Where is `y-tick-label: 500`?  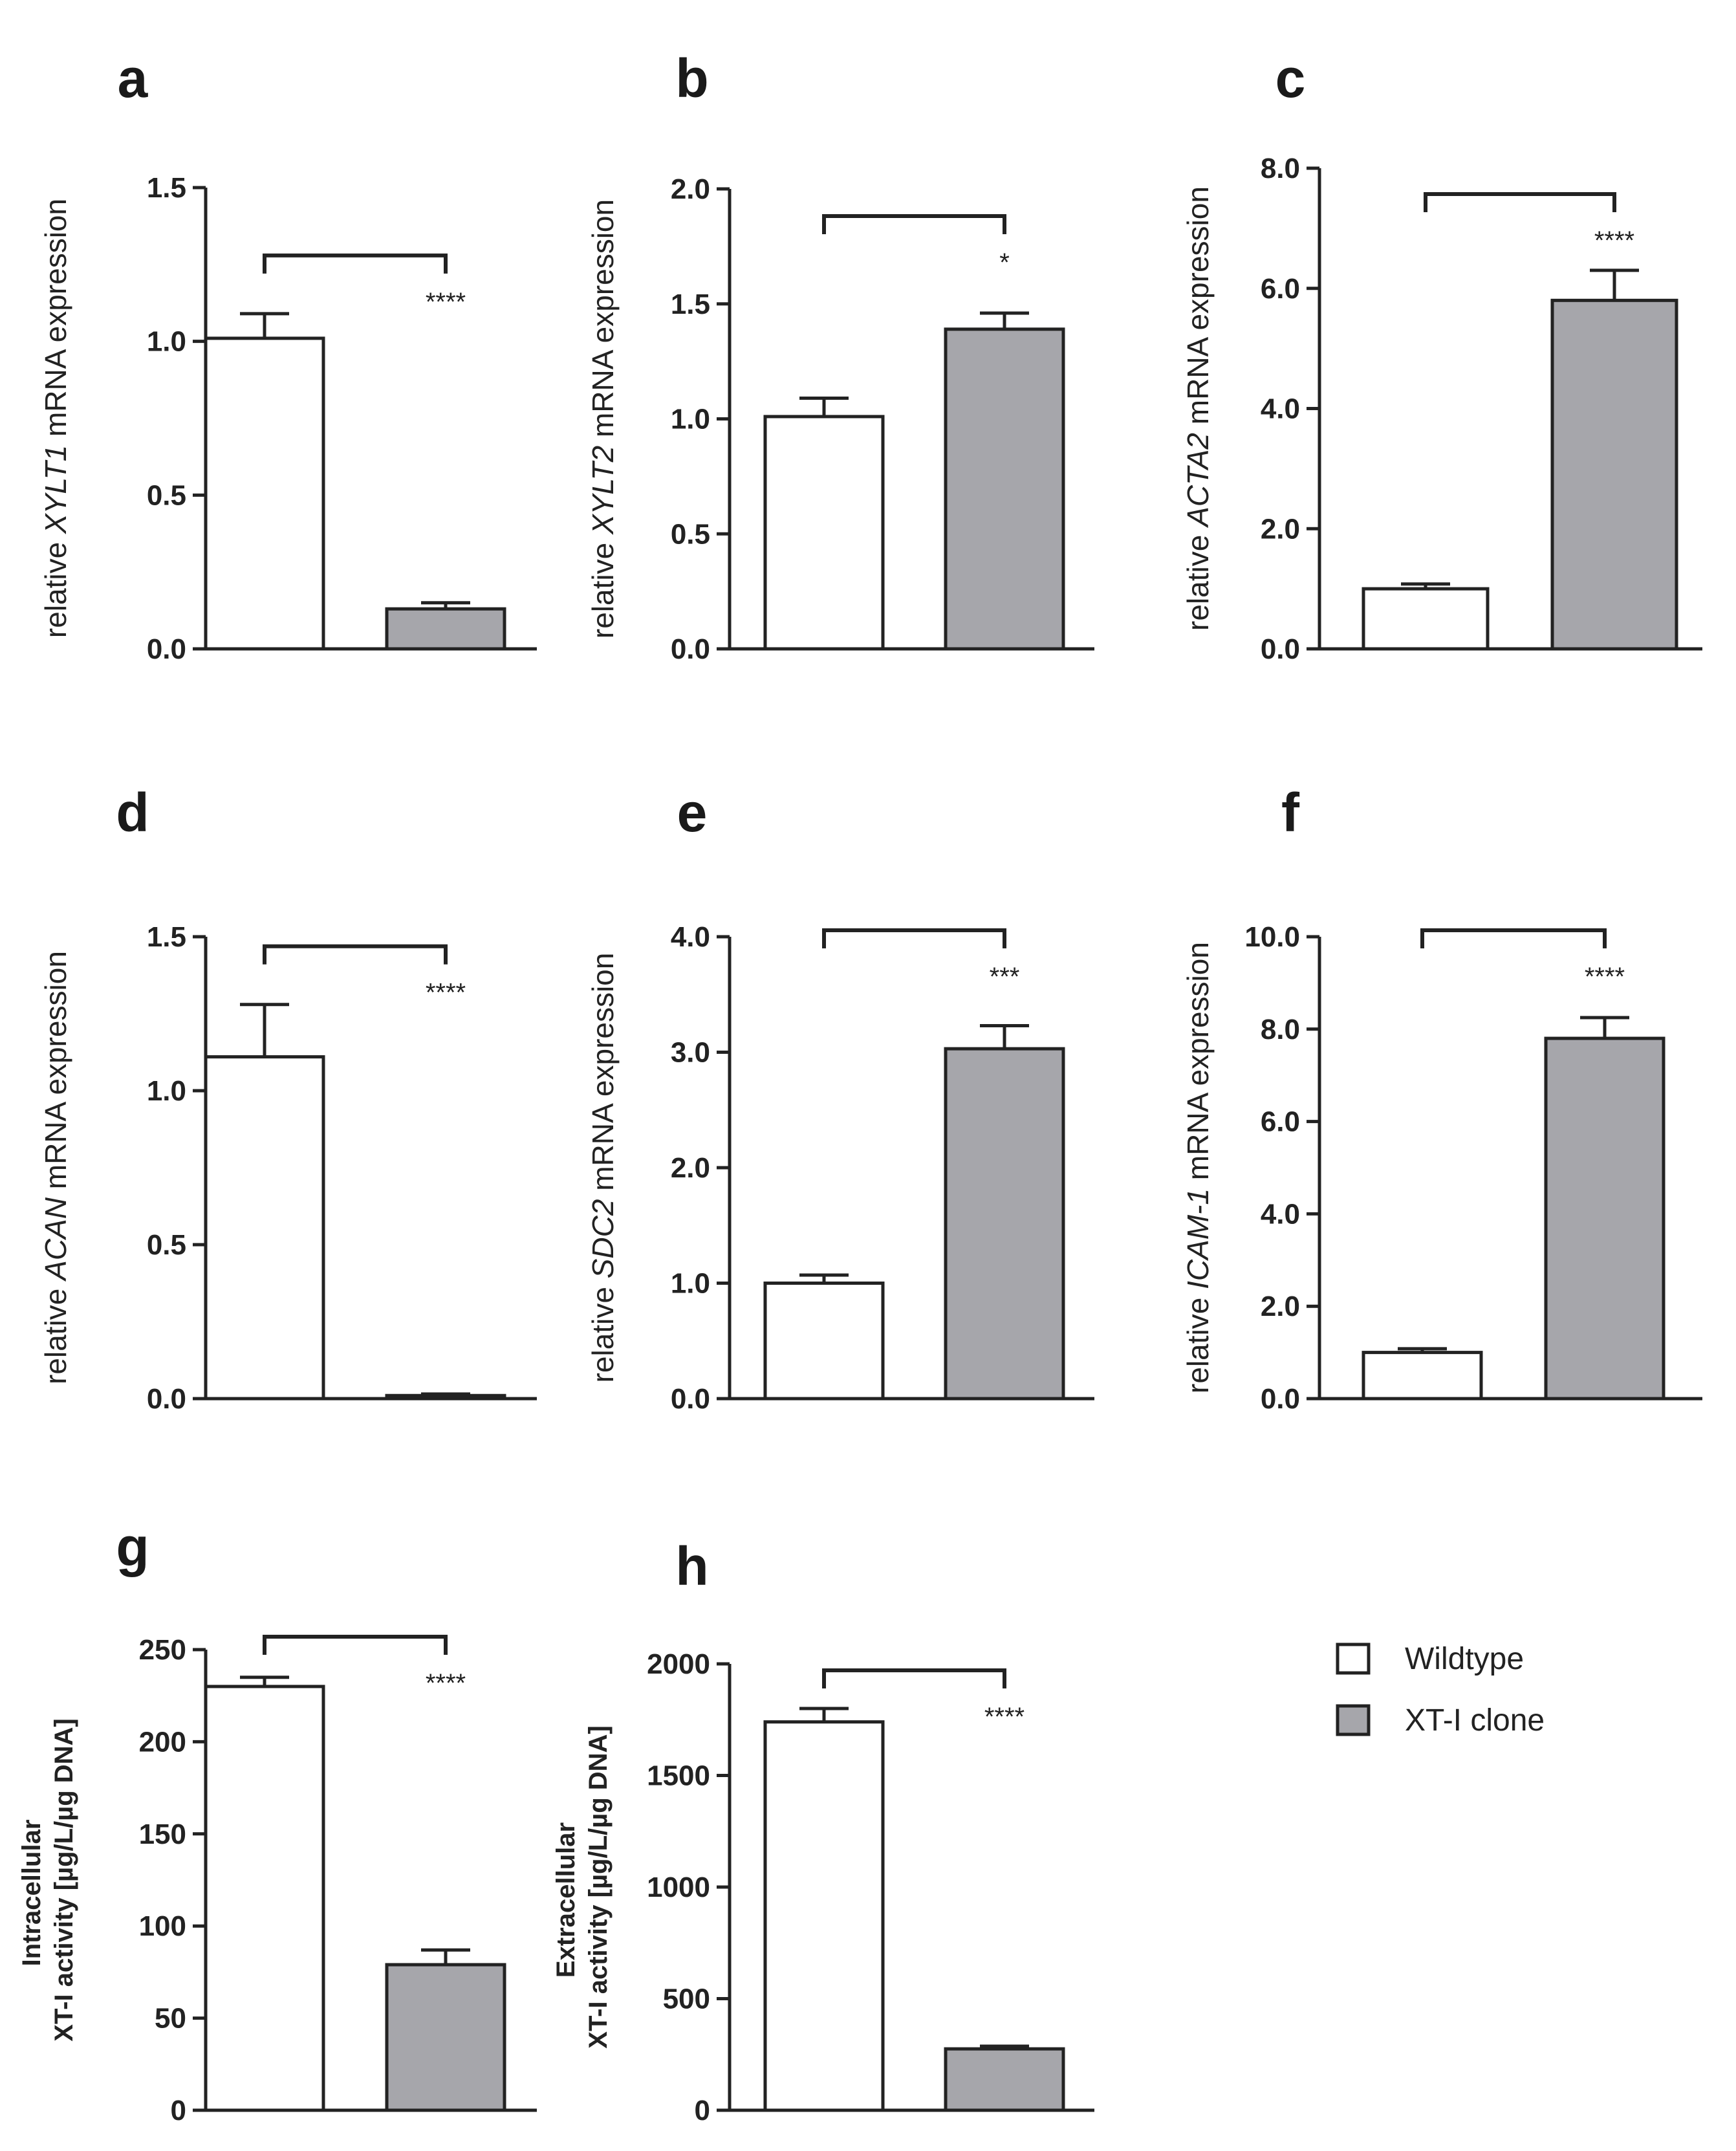 y-tick-label: 500 is located at coordinates (686, 1999).